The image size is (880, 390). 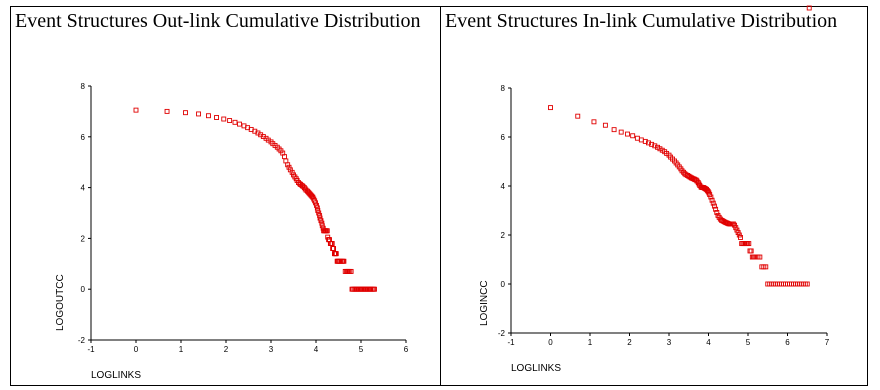 I want to click on y-axis-label: LOGINCC, so click(x=484, y=303).